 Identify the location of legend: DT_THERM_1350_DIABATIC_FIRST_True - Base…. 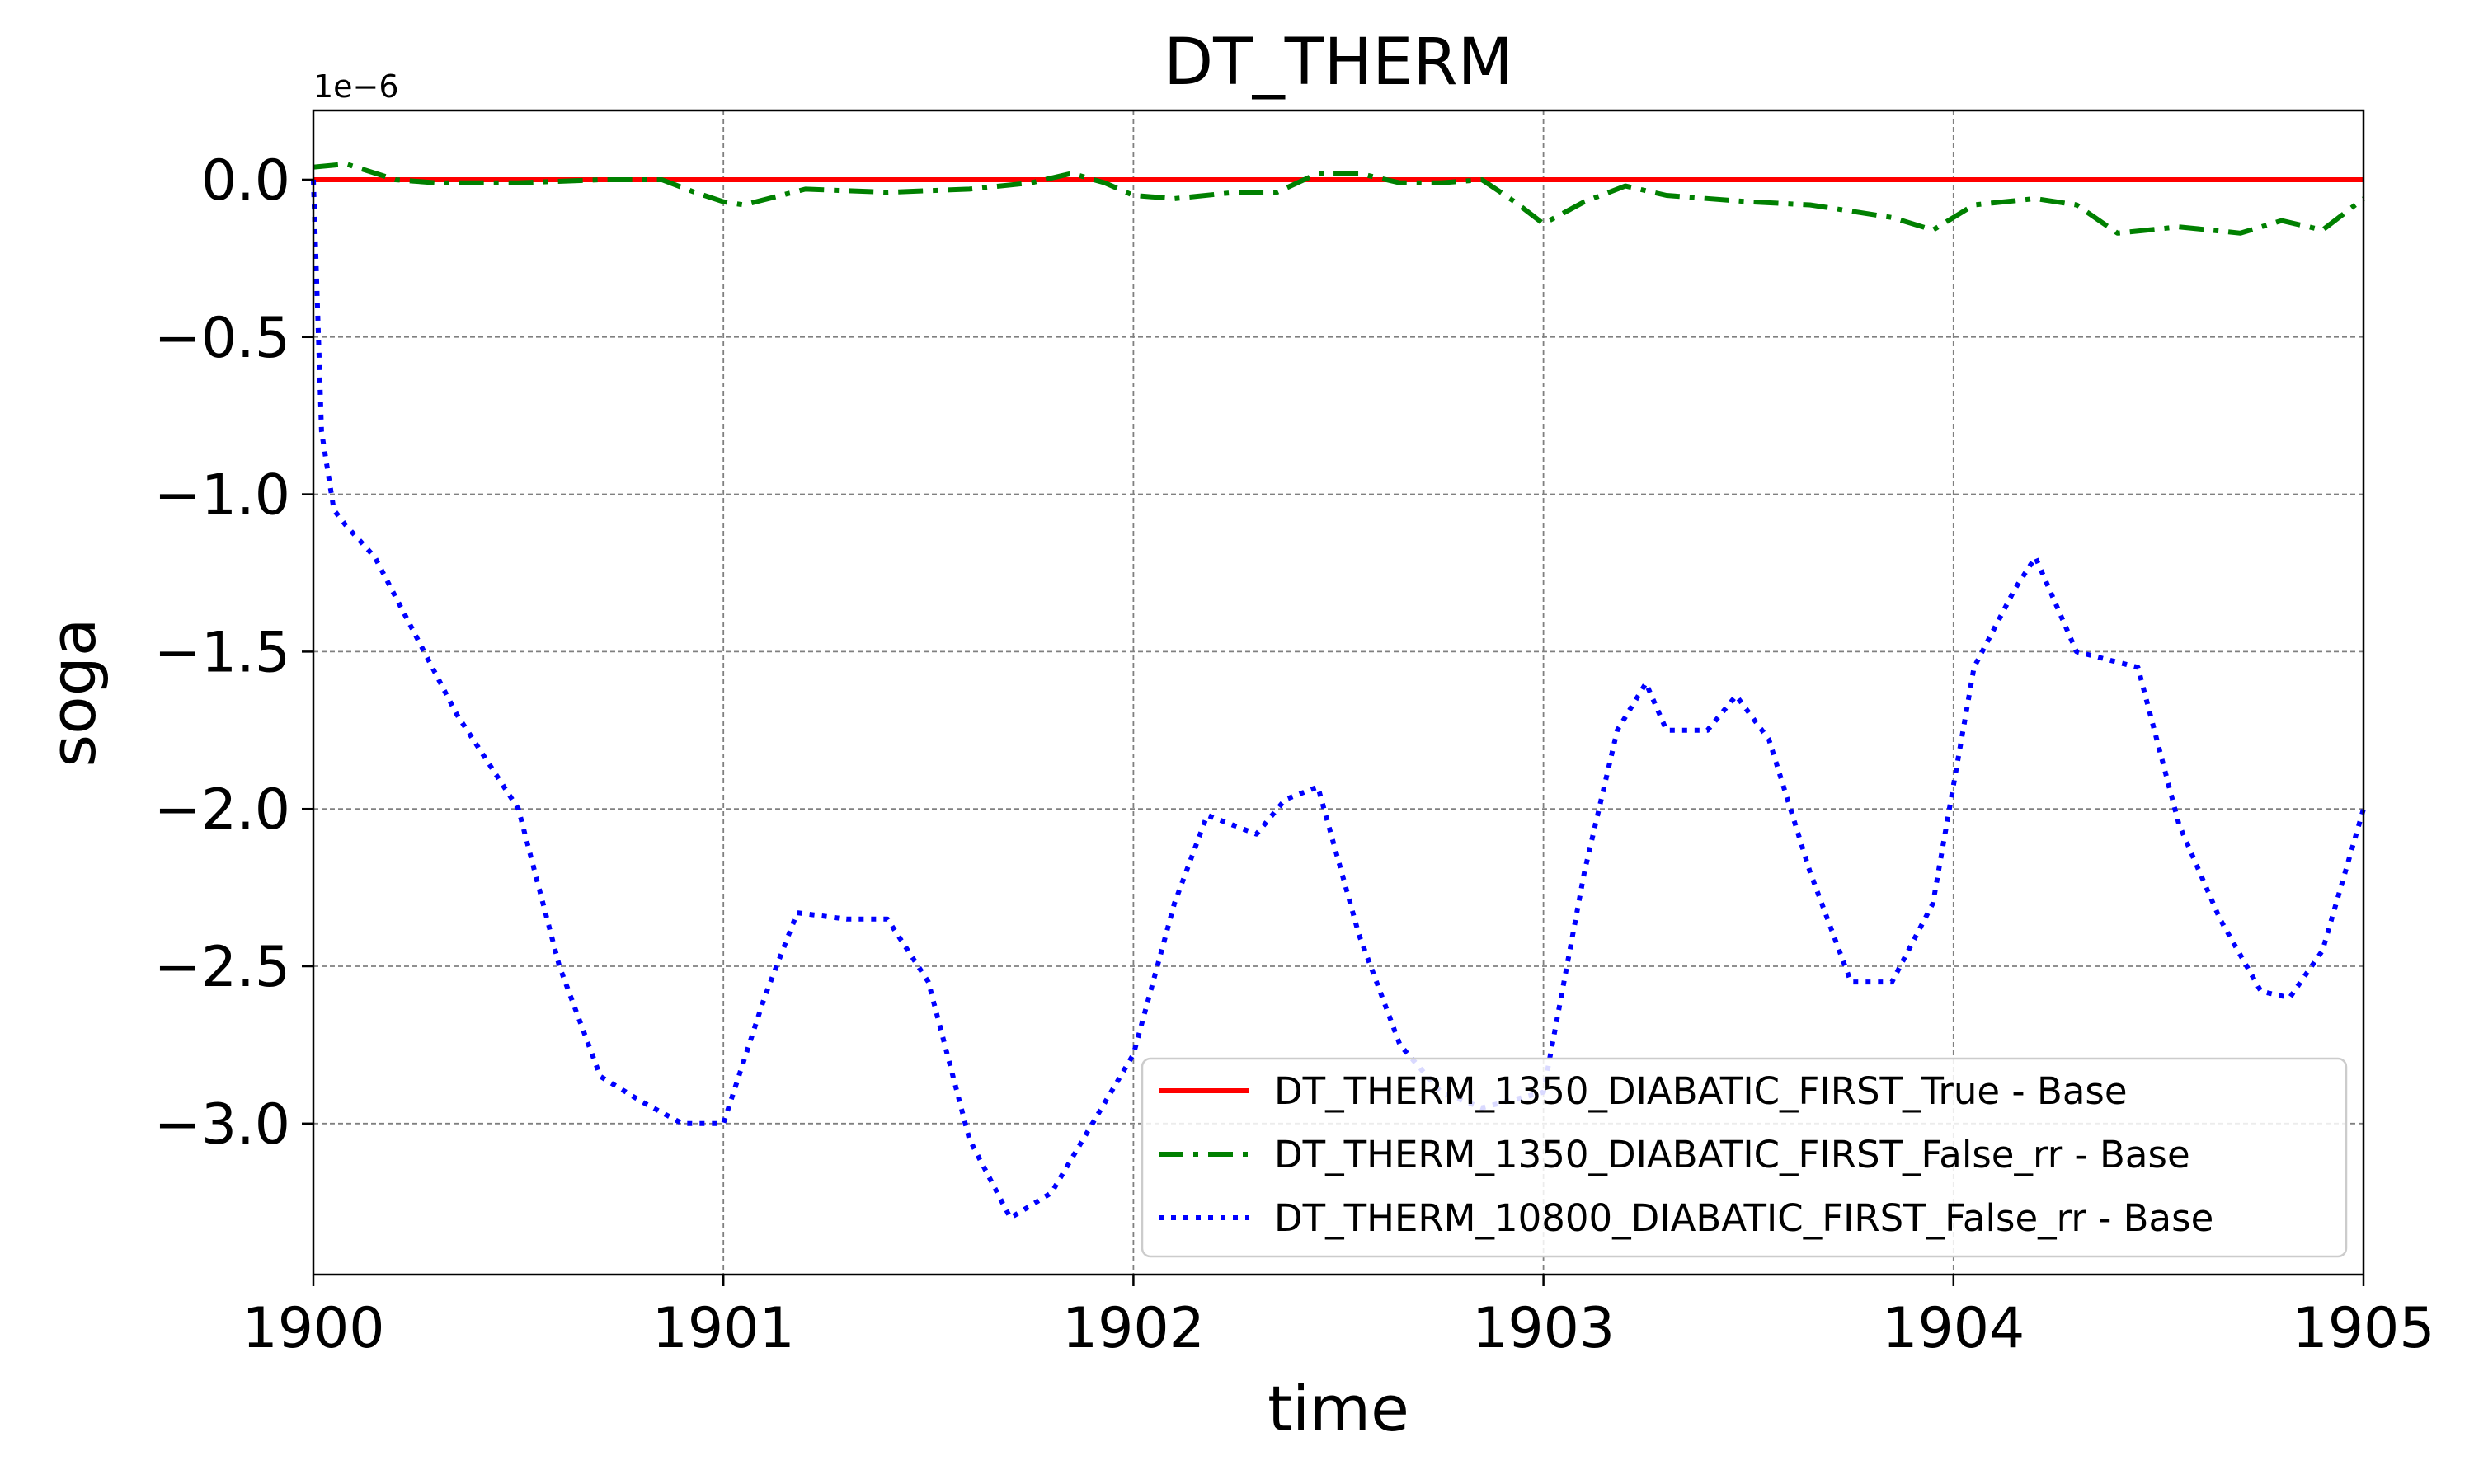
(1744, 1157).